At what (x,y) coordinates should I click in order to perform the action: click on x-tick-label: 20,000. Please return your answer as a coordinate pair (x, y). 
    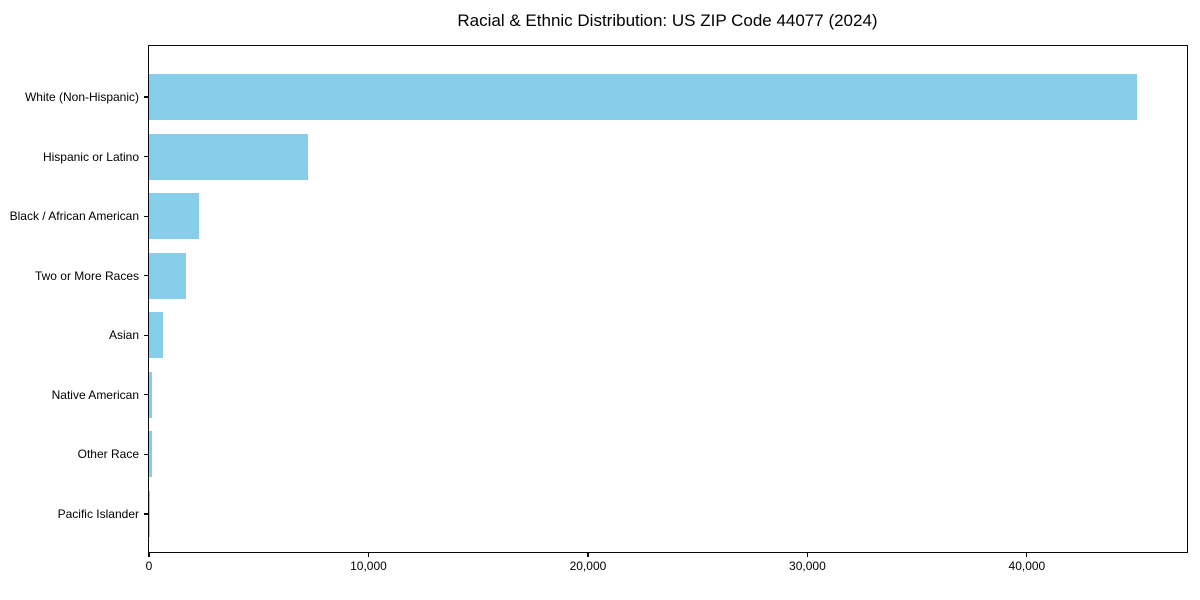
    Looking at the image, I should click on (588, 566).